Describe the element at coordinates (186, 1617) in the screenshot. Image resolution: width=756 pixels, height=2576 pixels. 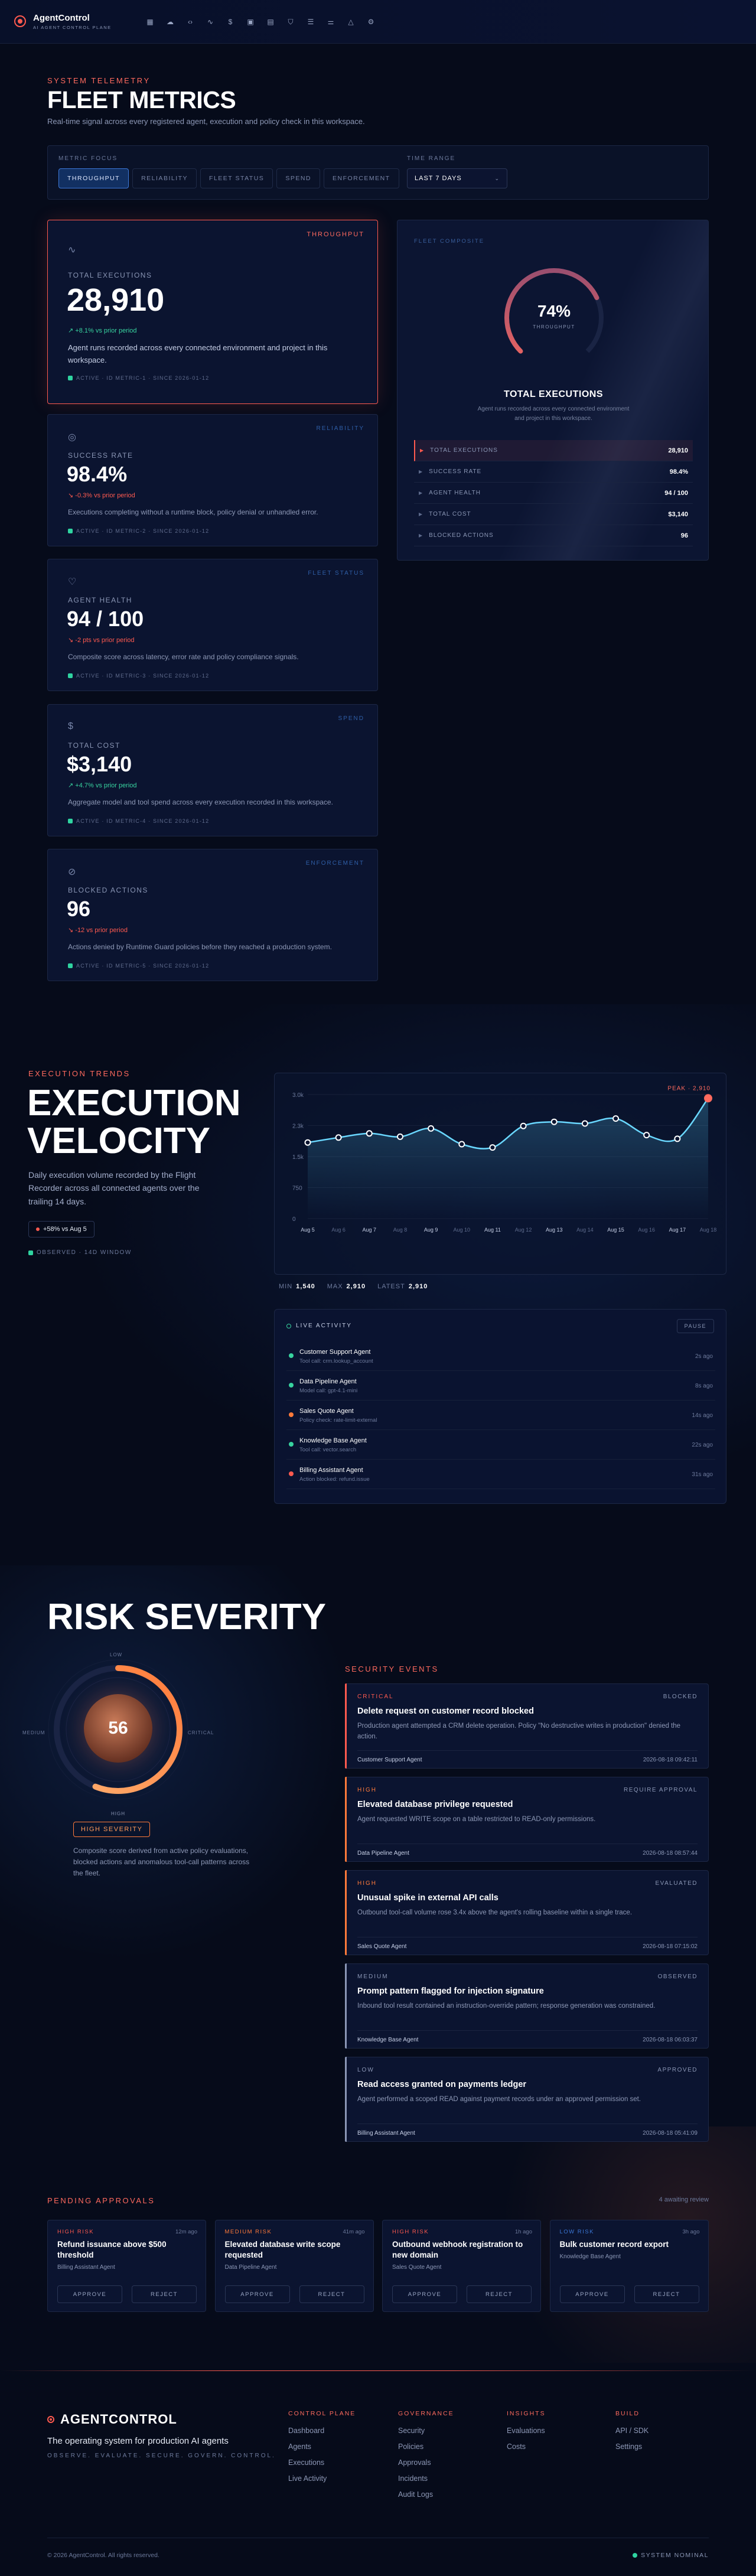
I see `risk-title: RISK SEVERITY` at that location.